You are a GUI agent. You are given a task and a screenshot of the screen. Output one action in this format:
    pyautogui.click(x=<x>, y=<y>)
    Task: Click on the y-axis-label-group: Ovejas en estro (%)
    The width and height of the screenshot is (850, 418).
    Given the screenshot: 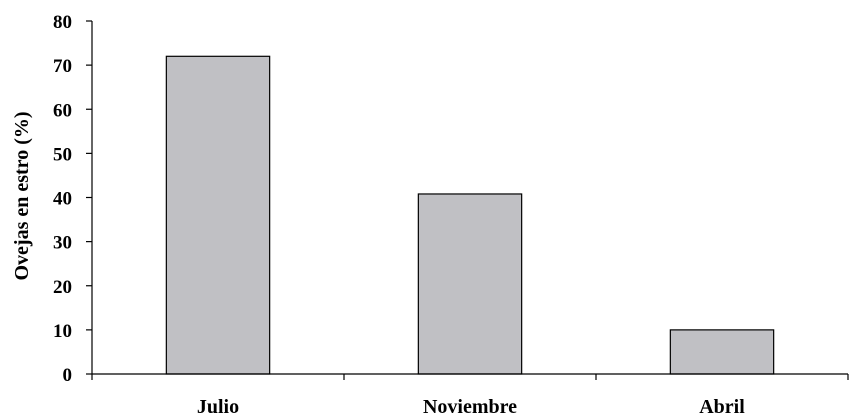 What is the action you would take?
    pyautogui.click(x=22, y=195)
    